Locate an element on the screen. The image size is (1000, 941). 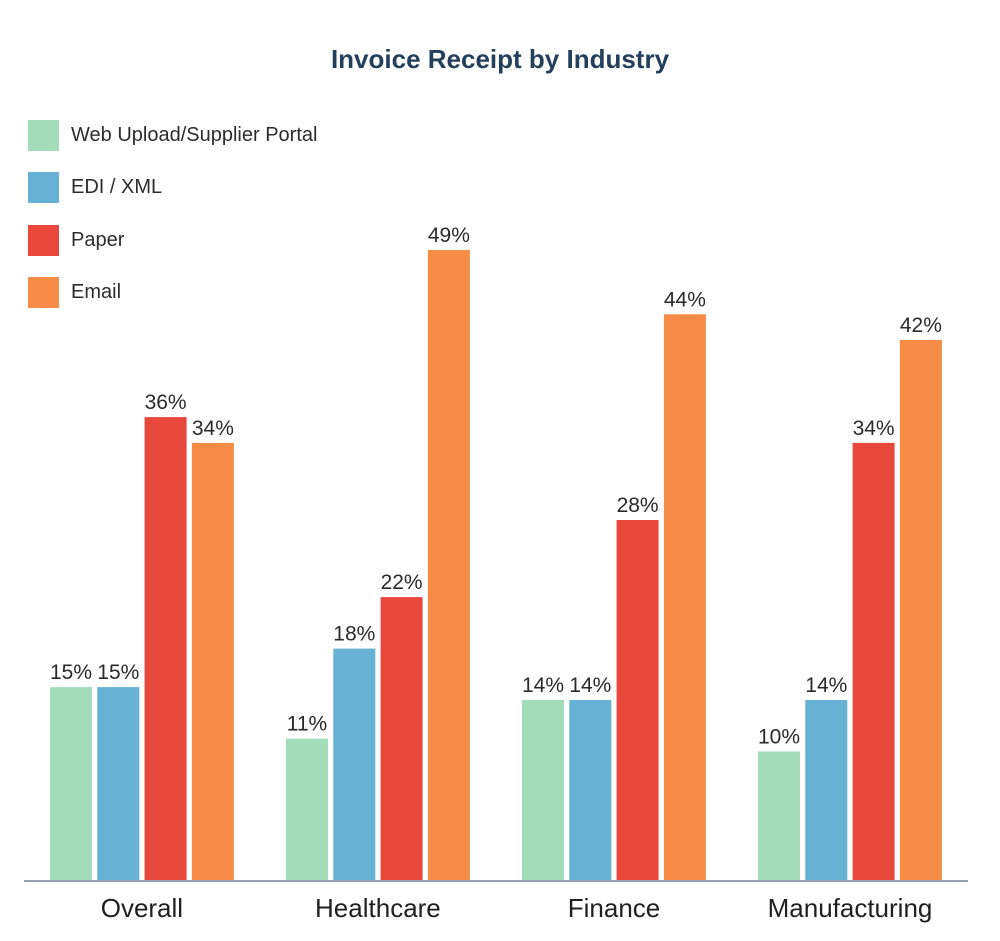
category-label-finance: Finance is located at coordinates (614, 908).